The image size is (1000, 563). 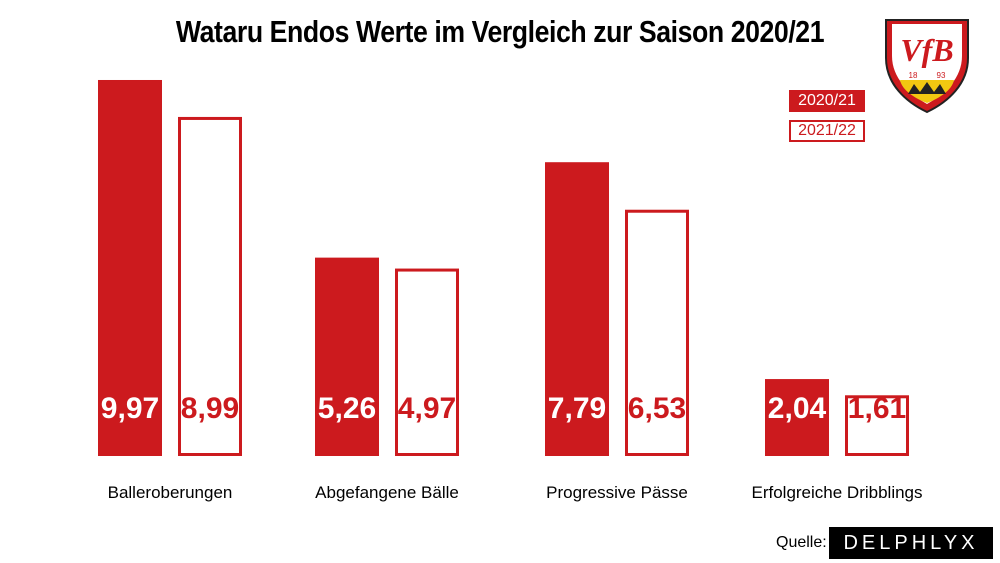 I want to click on source-badge: DELPHLYX, so click(x=911, y=543).